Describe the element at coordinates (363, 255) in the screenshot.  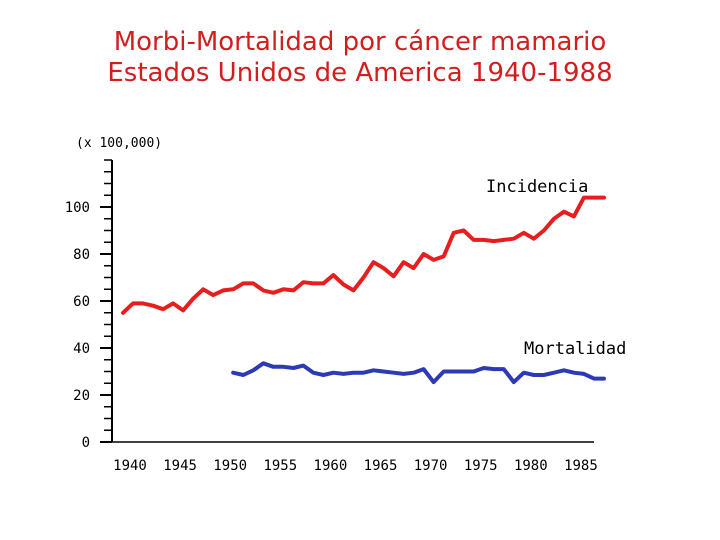
I see `series-line-incidencia` at that location.